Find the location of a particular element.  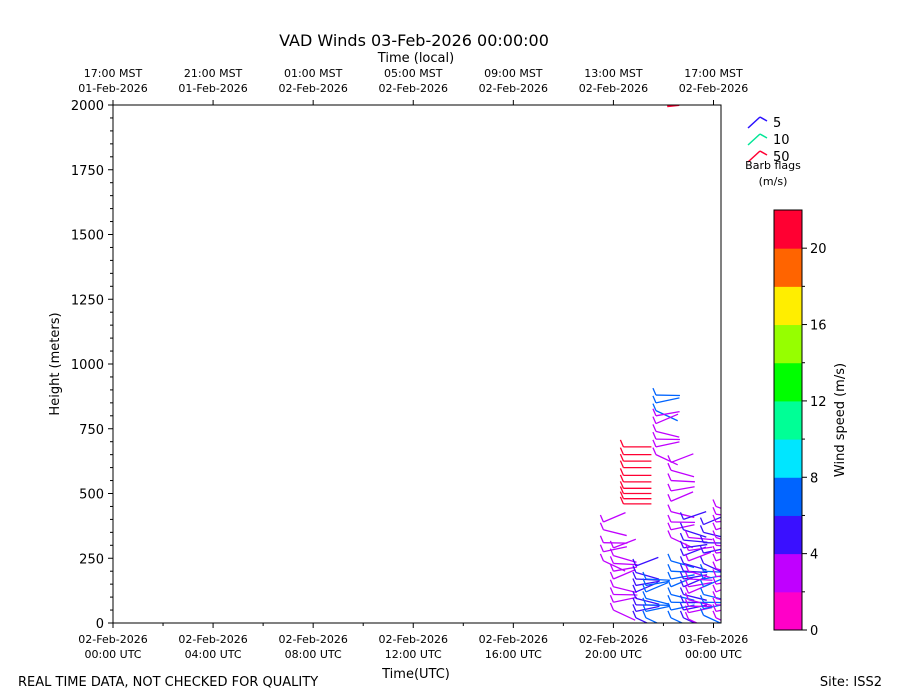

top-tick-time: 17:00 MST is located at coordinates (113, 73).